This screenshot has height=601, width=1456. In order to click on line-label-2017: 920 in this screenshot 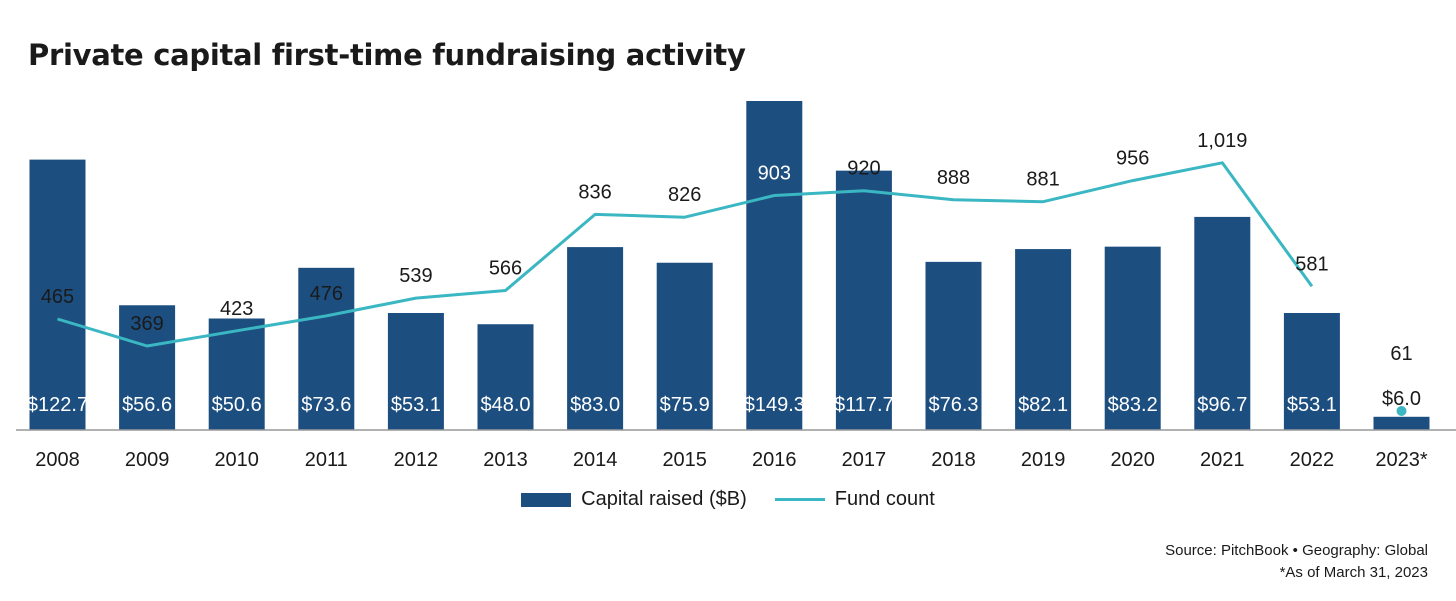, I will do `click(863, 169)`.